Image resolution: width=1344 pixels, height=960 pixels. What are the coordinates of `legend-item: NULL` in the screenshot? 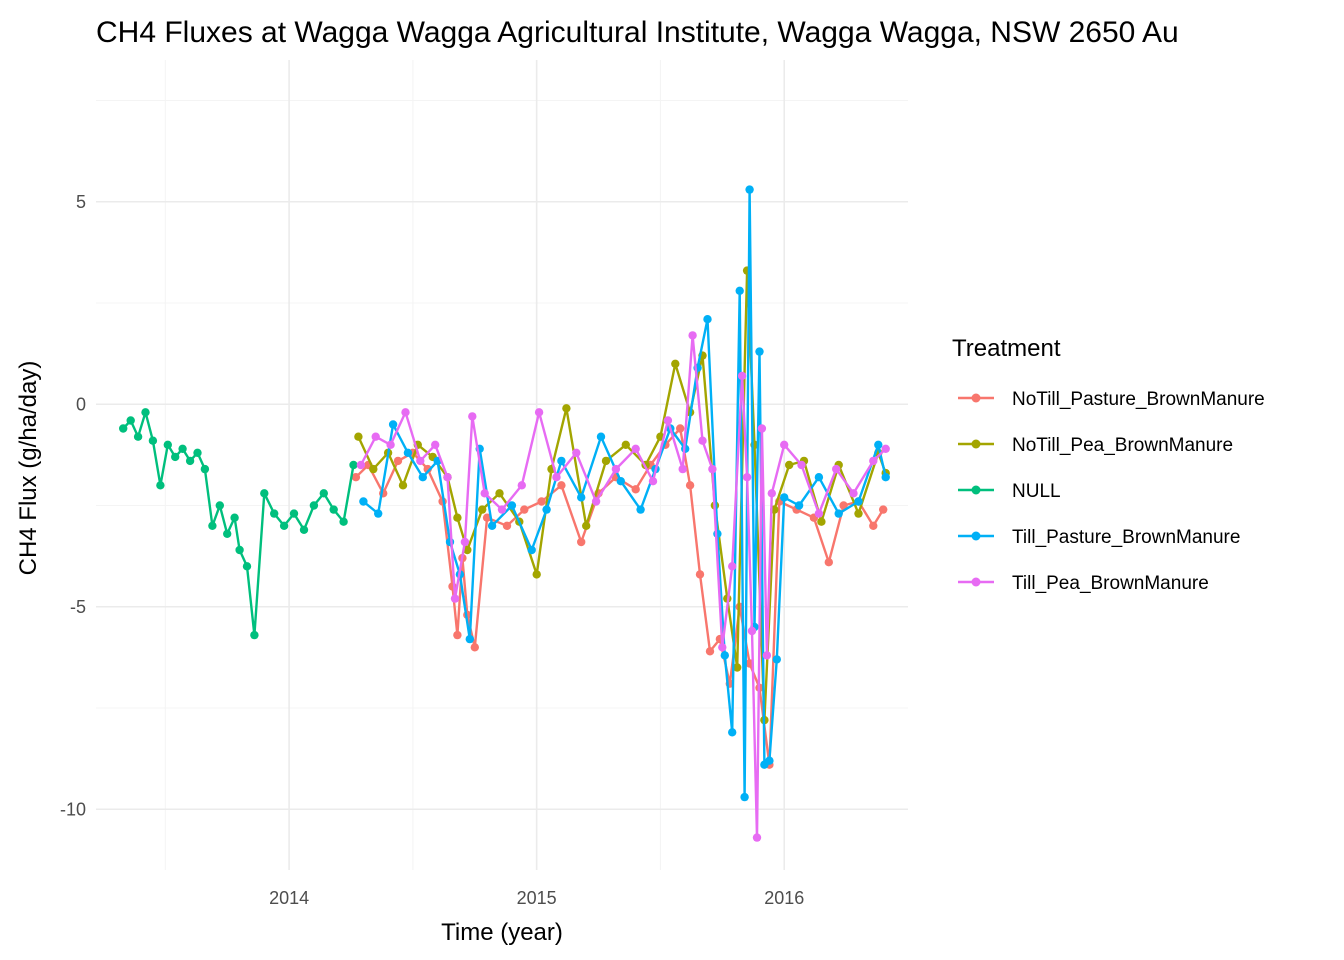 It's located at (1009, 491).